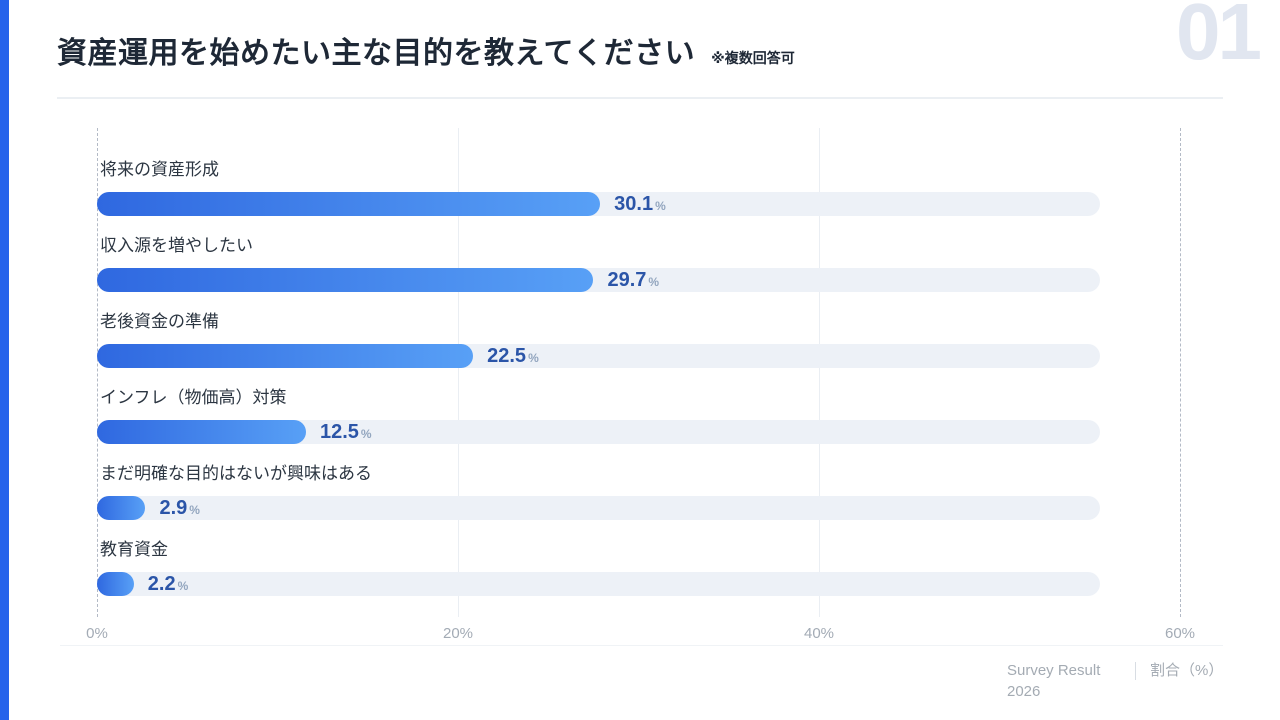 The width and height of the screenshot is (1280, 720). I want to click on title-row: 資産運用を始めたい主な目的を教えてください ※複数回答可, so click(640, 54).